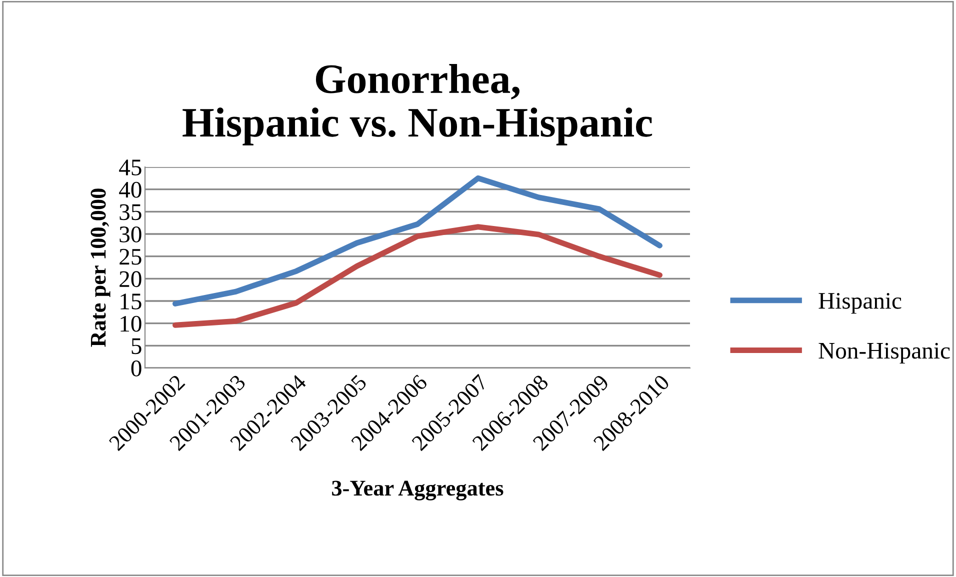 The width and height of the screenshot is (956, 577). Describe the element at coordinates (131, 302) in the screenshot. I see `y-tick-label: 15` at that location.